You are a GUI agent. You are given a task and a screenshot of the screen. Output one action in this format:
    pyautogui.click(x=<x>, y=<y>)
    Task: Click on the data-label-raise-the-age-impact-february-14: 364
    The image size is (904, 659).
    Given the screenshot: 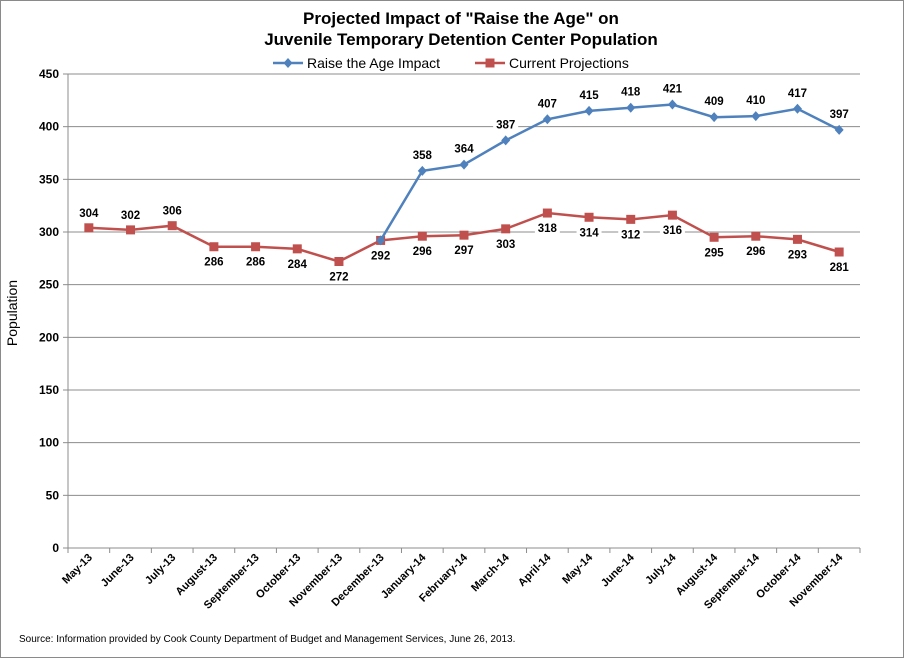 What is the action you would take?
    pyautogui.click(x=464, y=150)
    